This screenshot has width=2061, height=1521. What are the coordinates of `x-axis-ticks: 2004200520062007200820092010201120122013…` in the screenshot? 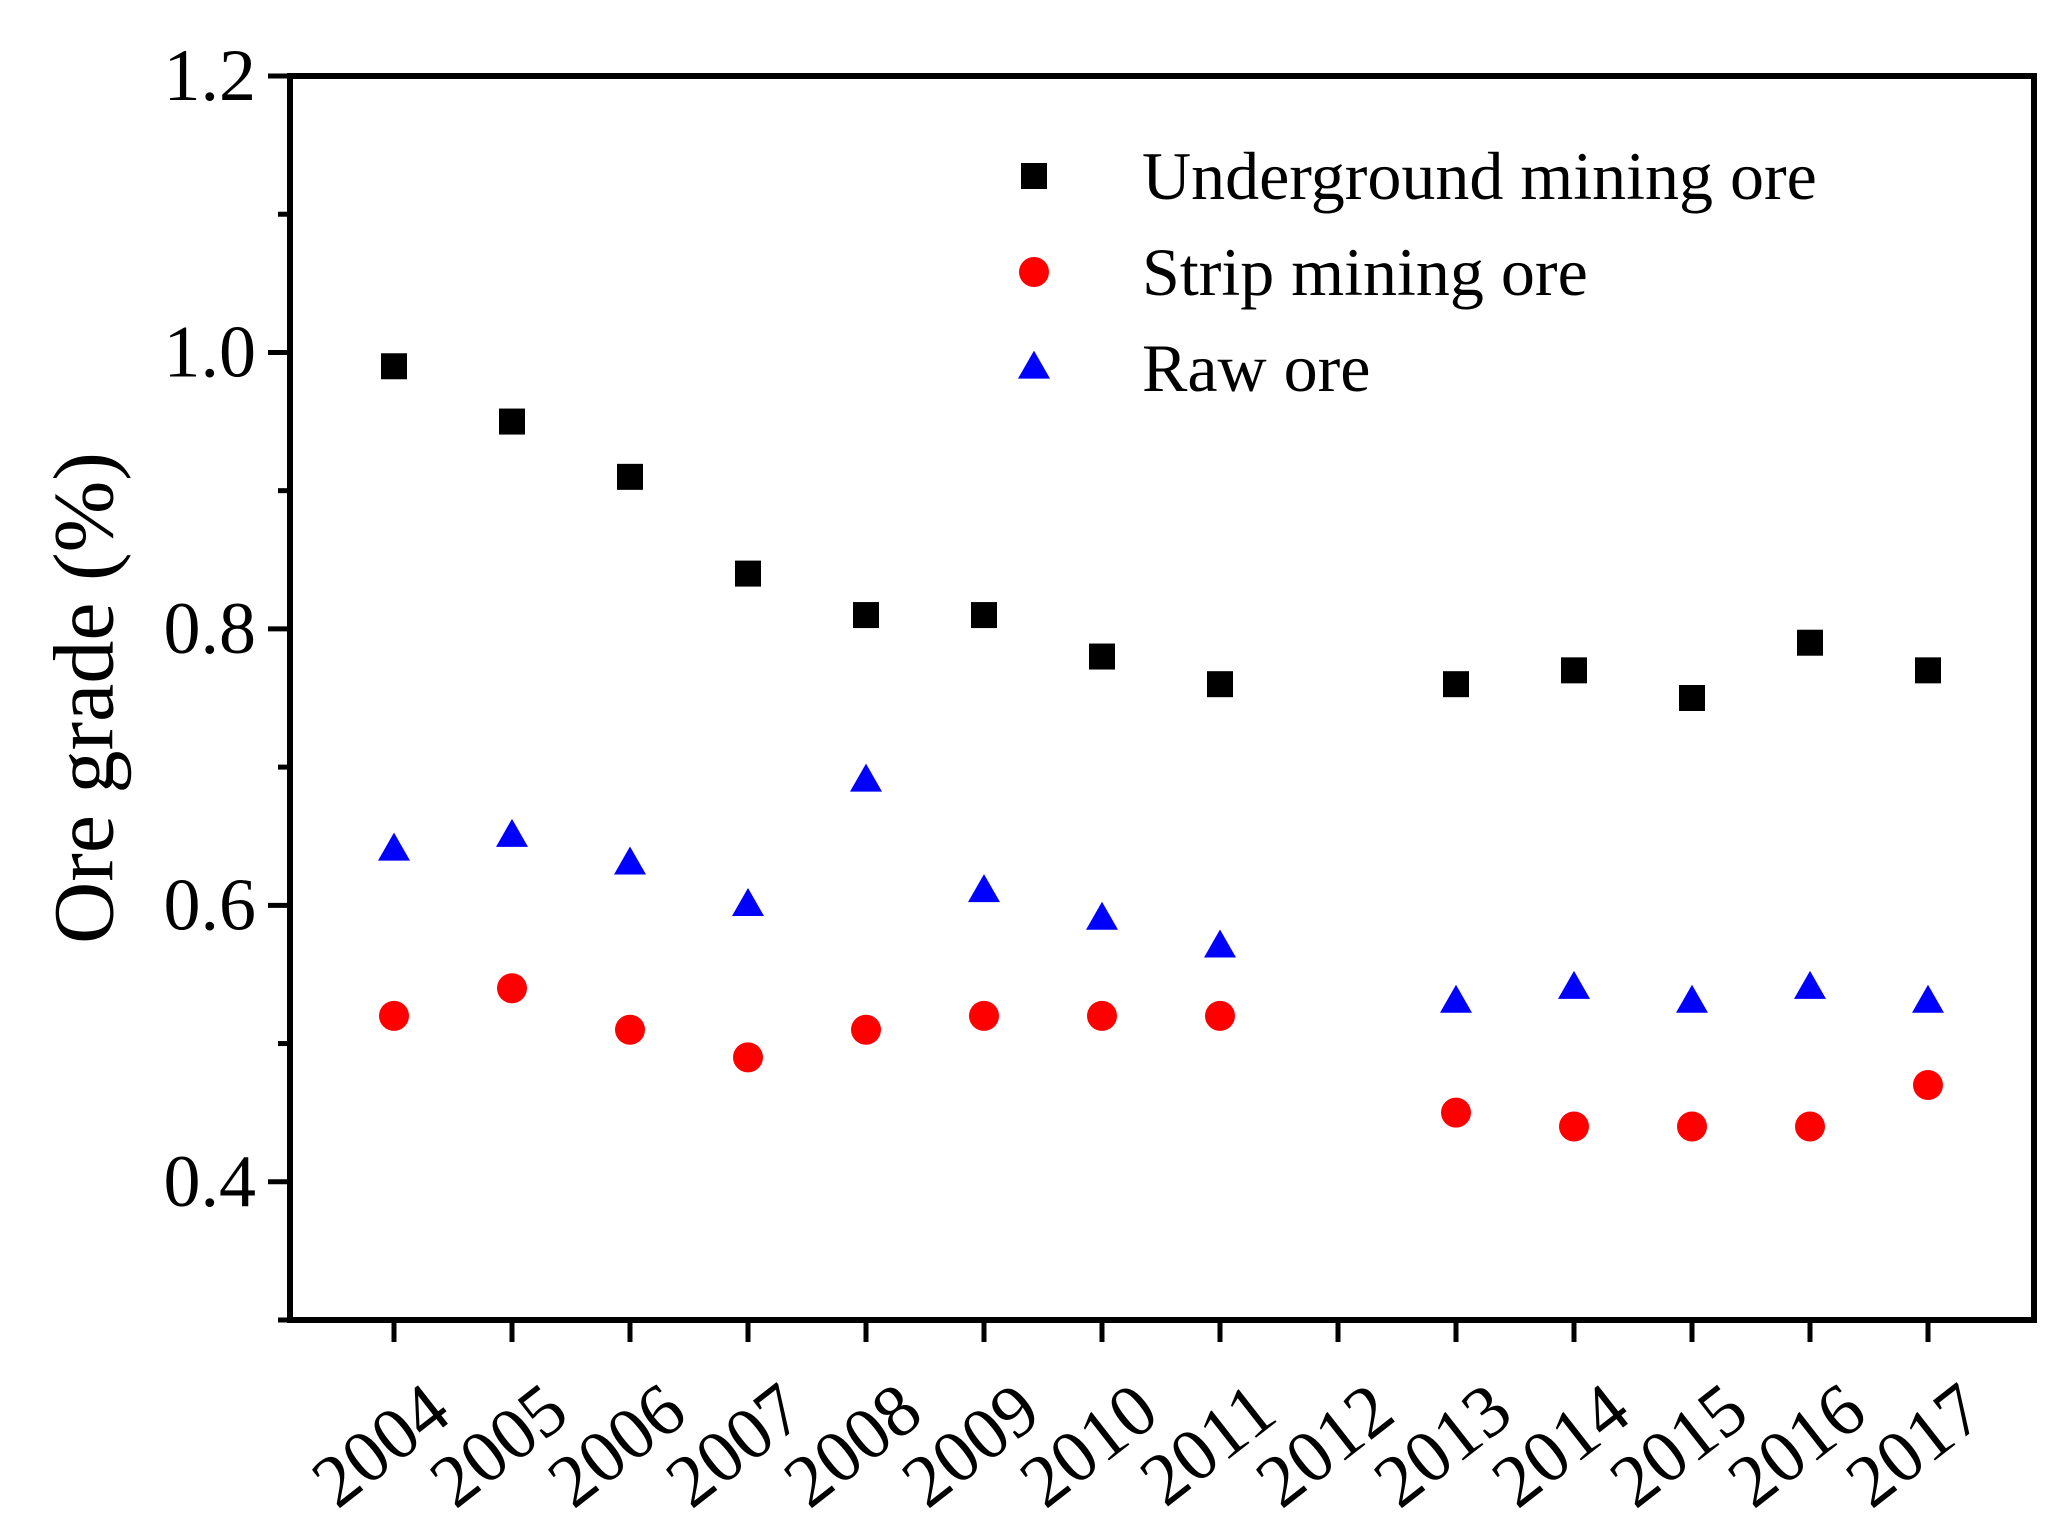 It's located at (1147, 1420).